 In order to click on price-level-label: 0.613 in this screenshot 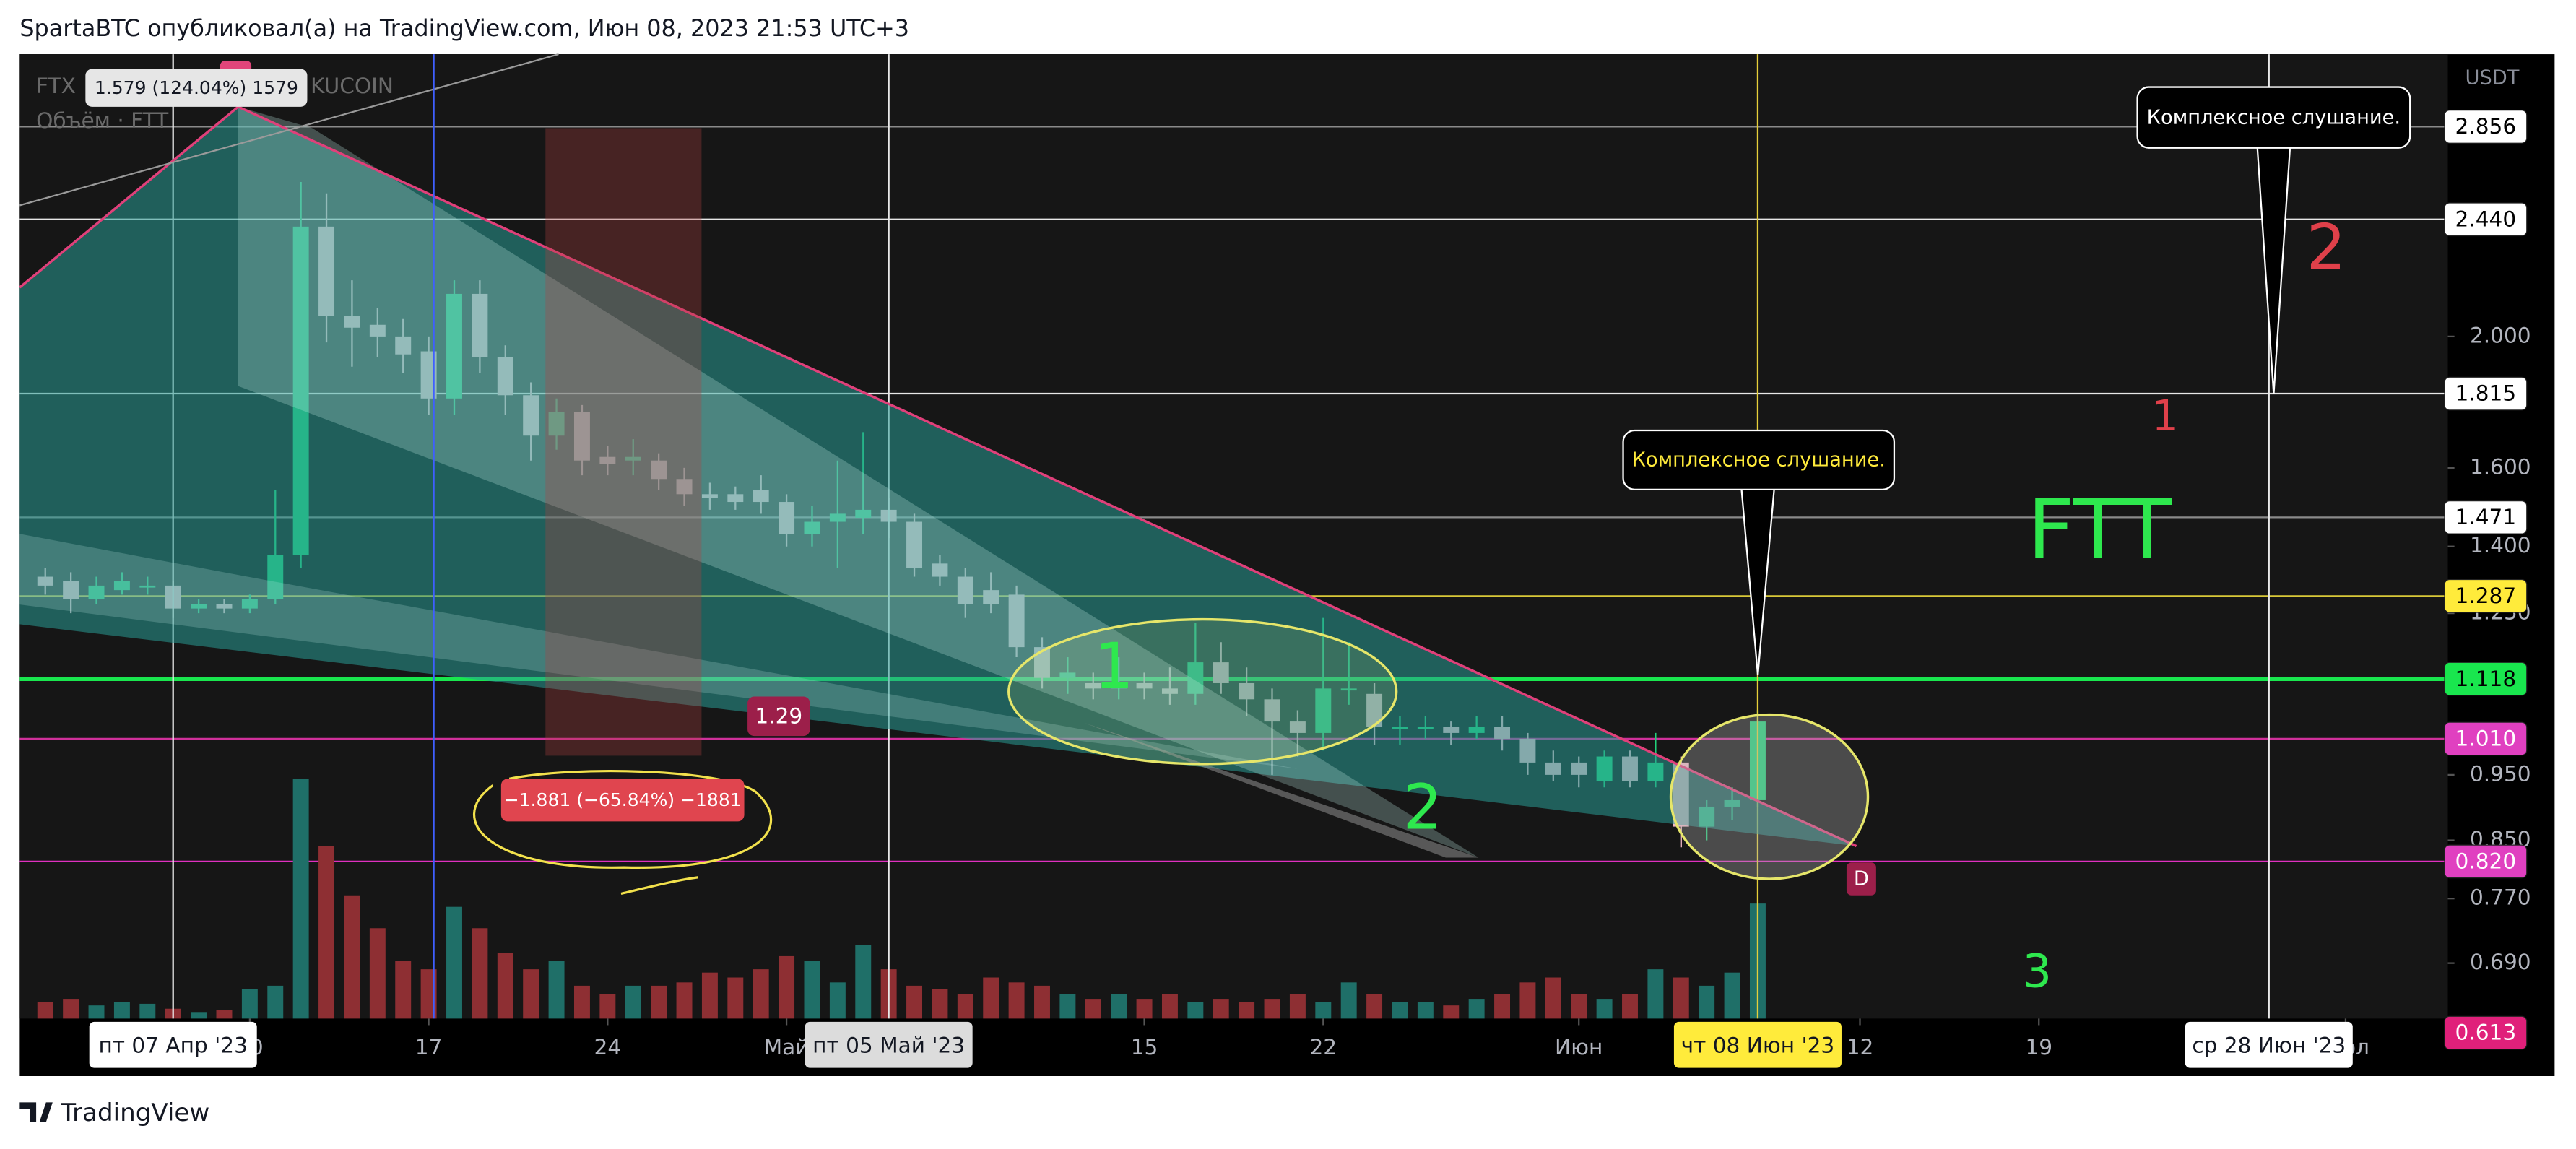, I will do `click(2486, 1032)`.